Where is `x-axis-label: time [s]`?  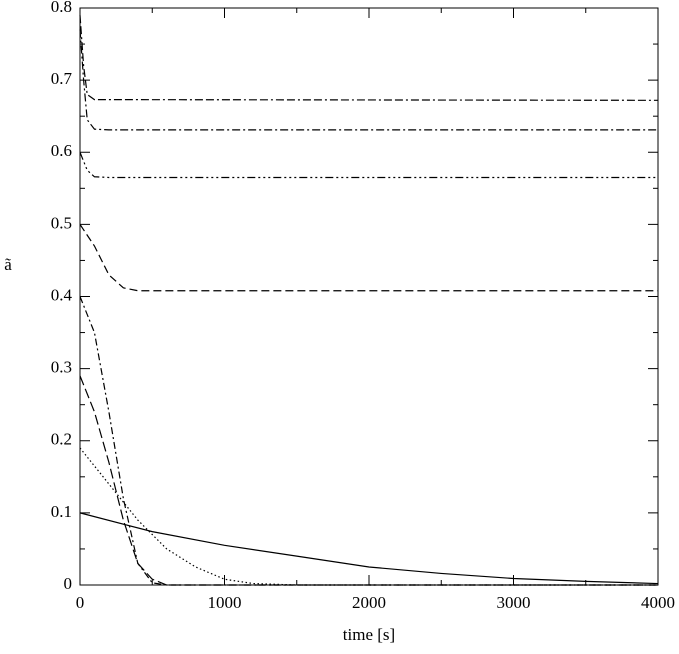
x-axis-label: time [s] is located at coordinates (369, 634).